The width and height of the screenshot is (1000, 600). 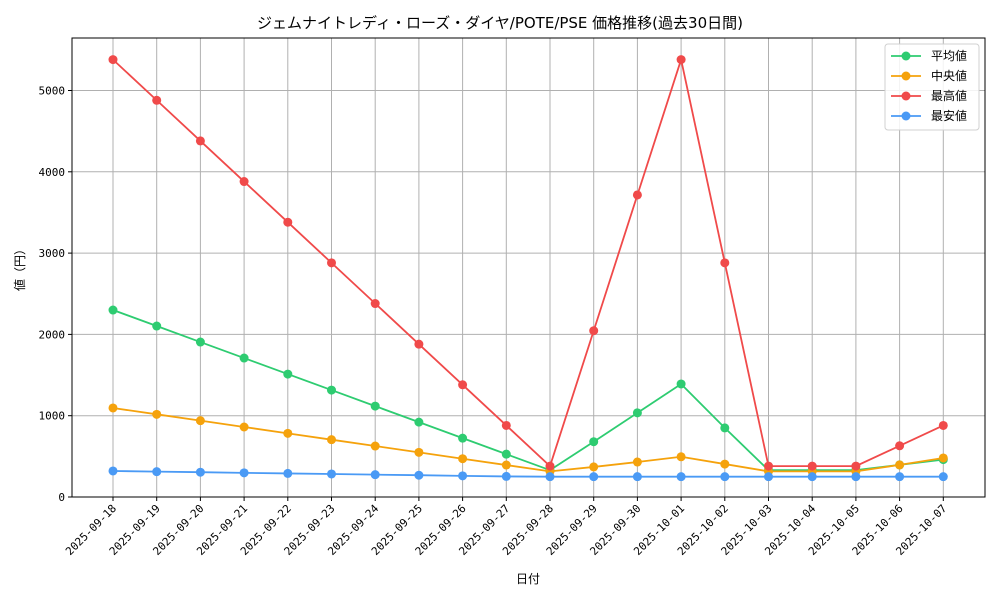 What do you see at coordinates (61, 497) in the screenshot?
I see `y-tick-label: 0` at bounding box center [61, 497].